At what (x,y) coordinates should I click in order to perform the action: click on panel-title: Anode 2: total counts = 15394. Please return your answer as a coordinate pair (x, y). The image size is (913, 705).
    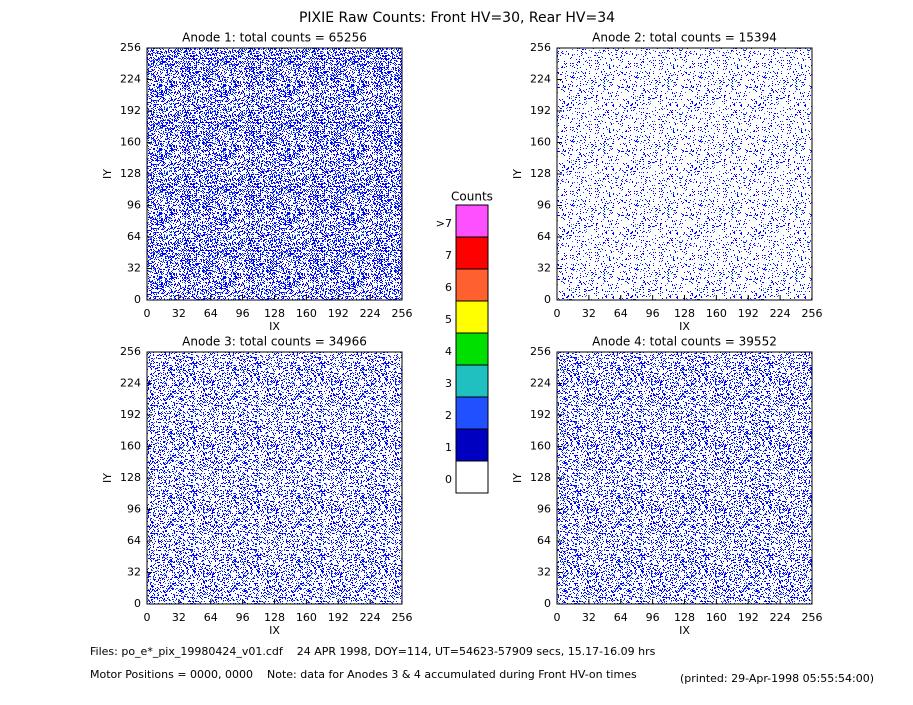
    Looking at the image, I should click on (684, 38).